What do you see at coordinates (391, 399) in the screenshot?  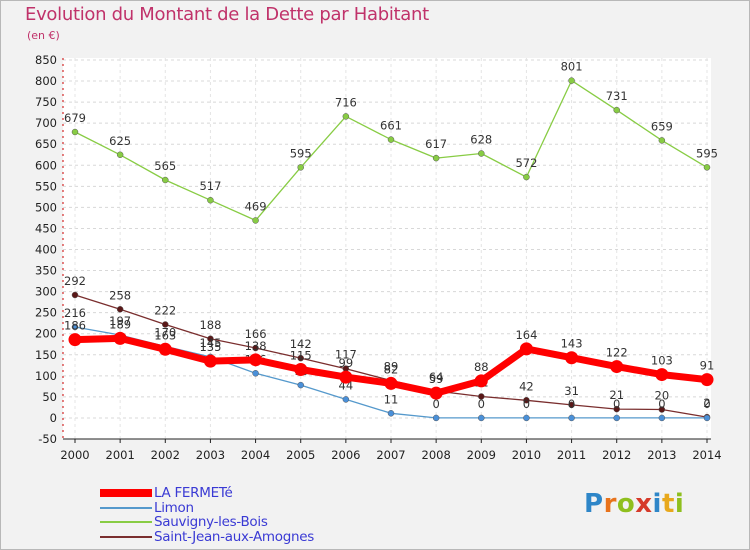 I see `data-label: 11` at bounding box center [391, 399].